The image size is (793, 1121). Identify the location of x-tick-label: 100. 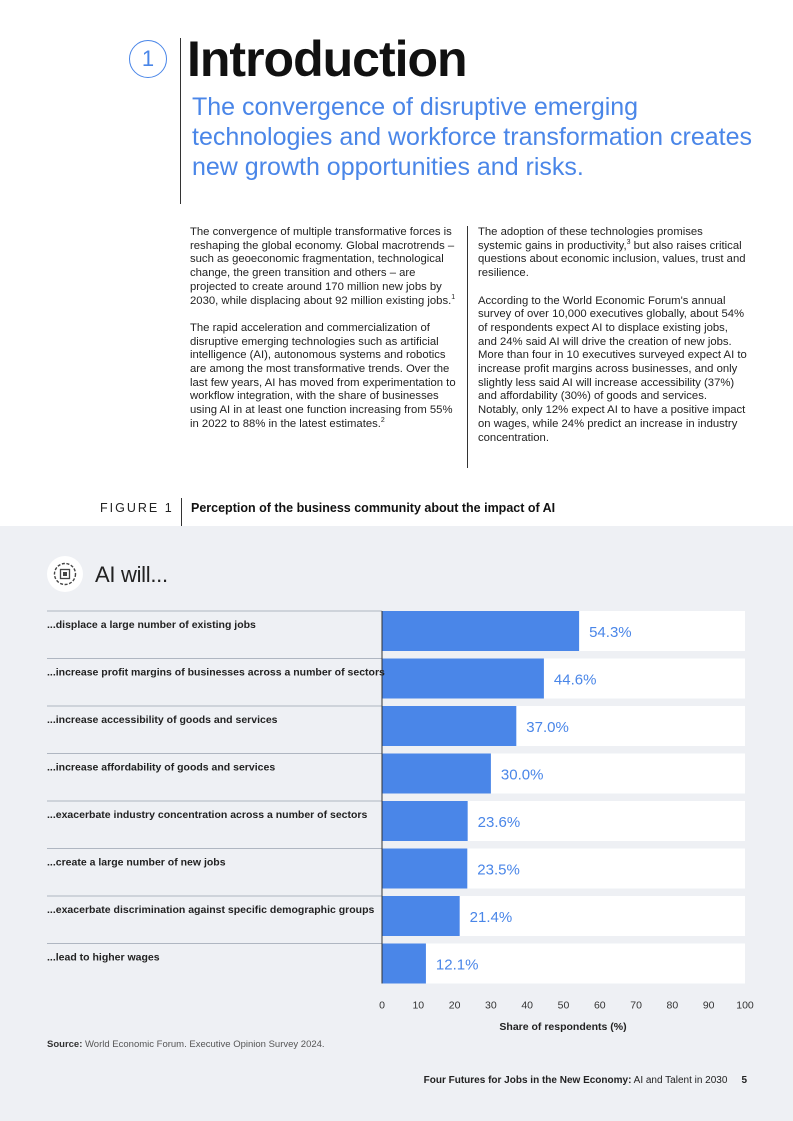
(745, 1006).